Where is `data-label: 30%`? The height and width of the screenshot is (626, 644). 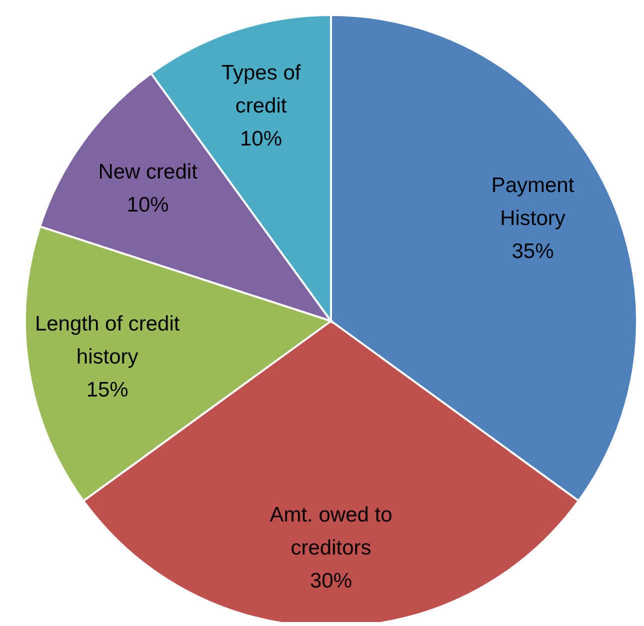
data-label: 30% is located at coordinates (331, 580).